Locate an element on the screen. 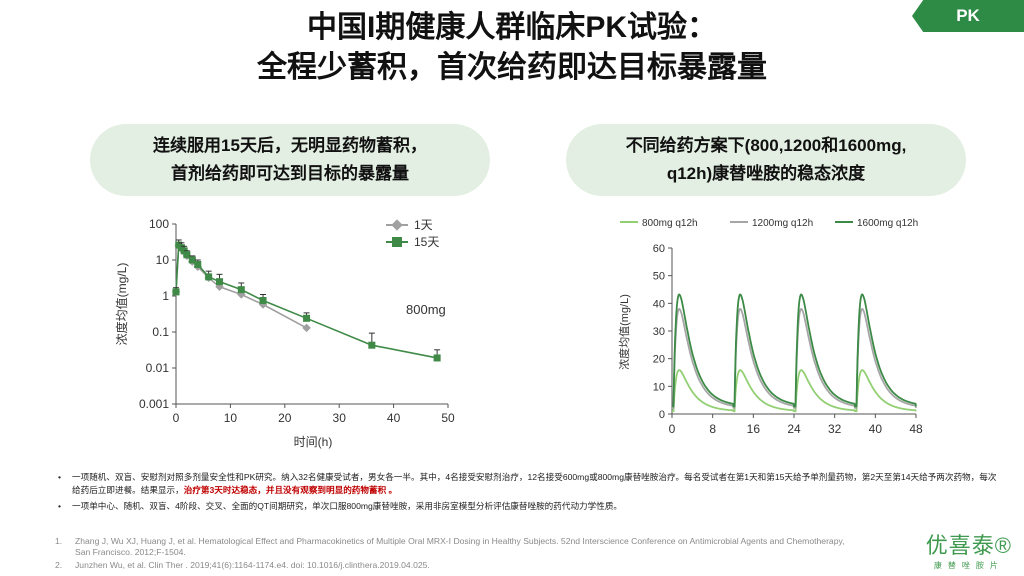  legend-day15: 15天 is located at coordinates (426, 242).